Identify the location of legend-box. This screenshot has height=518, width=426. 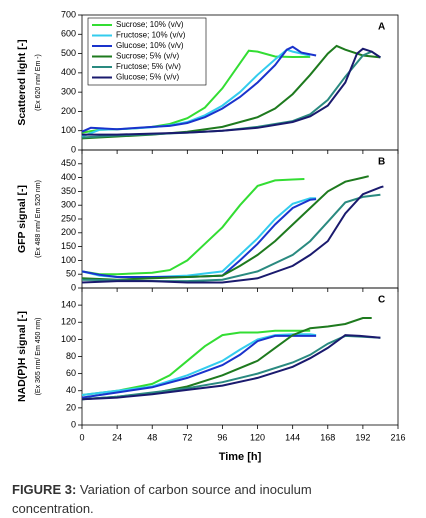
(147, 51).